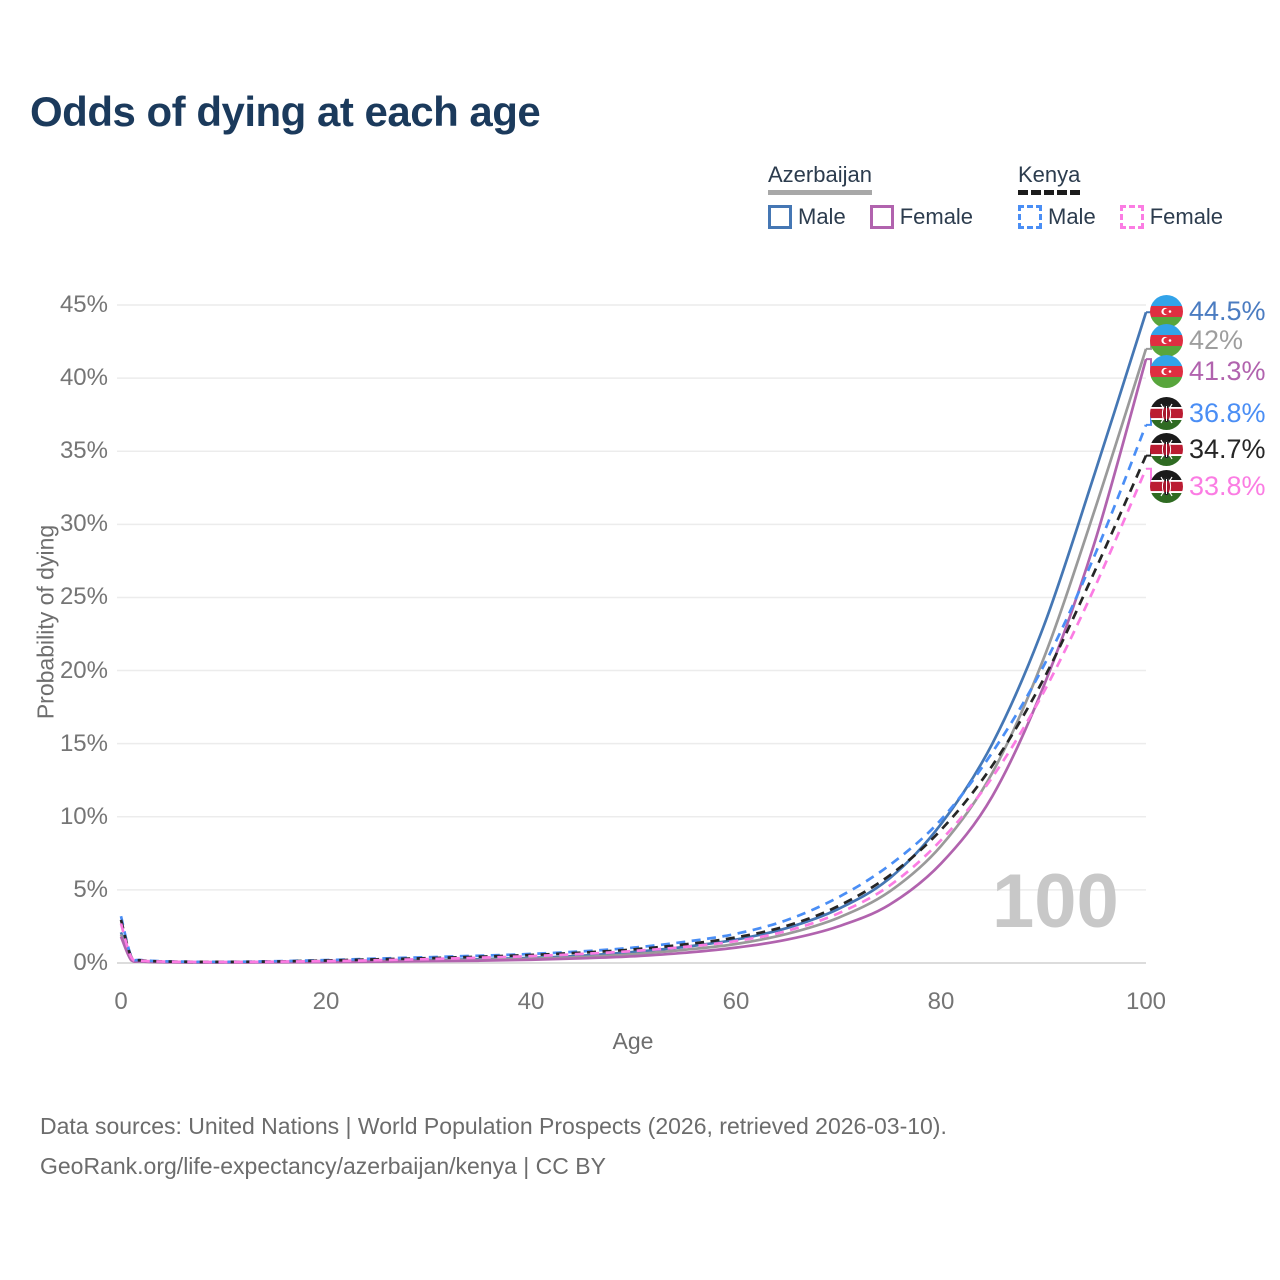  I want to click on legend-items-azerbaijan: Male Female, so click(870, 217).